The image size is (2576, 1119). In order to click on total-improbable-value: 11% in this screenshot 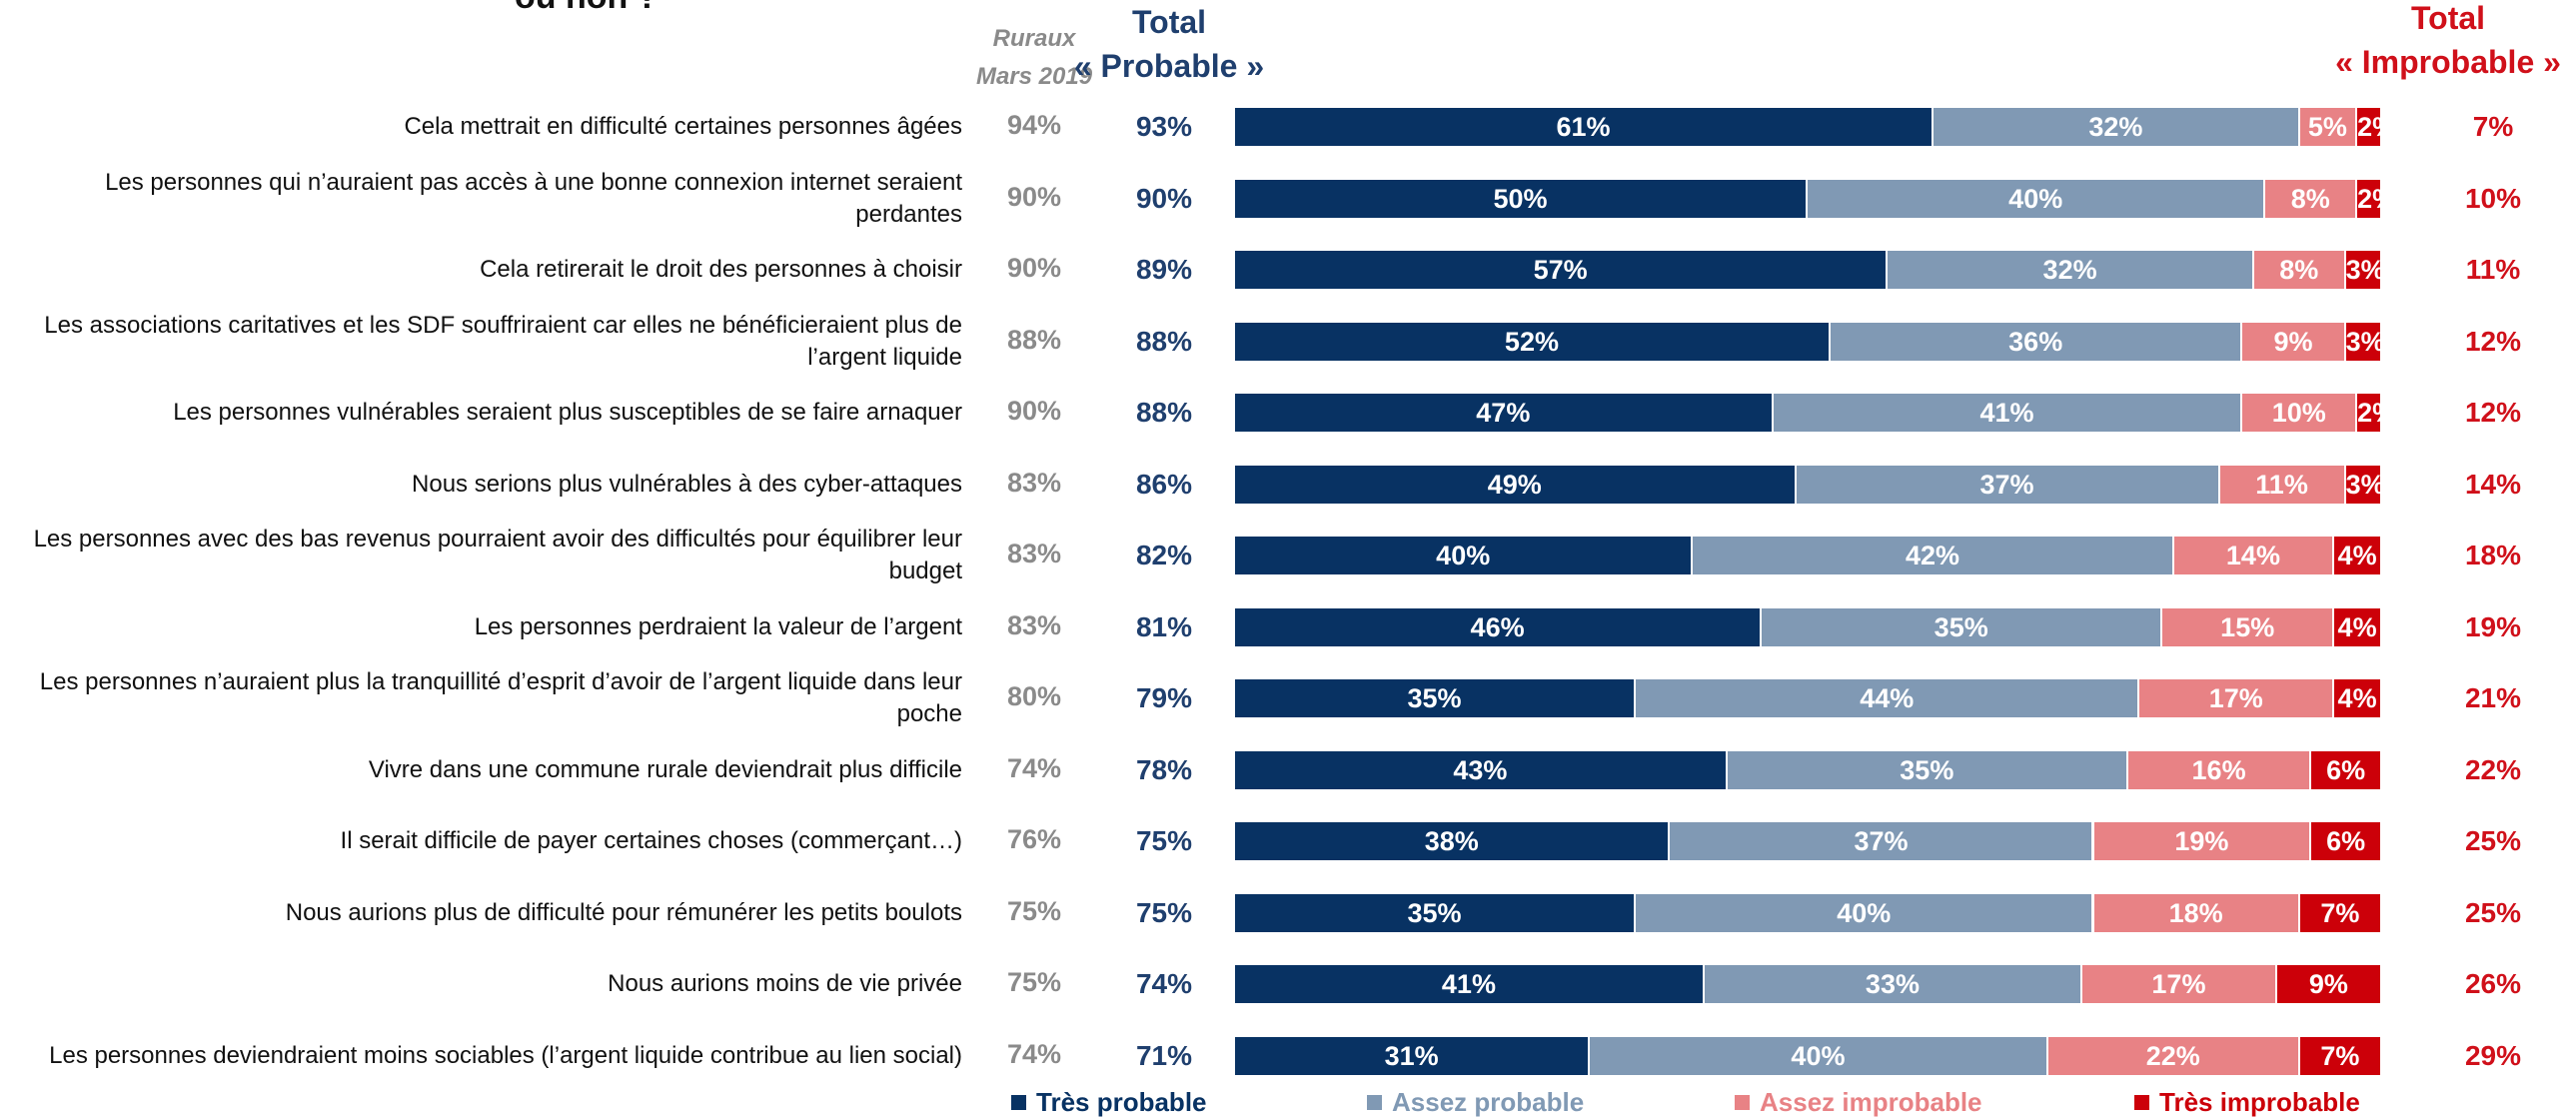, I will do `click(2493, 269)`.